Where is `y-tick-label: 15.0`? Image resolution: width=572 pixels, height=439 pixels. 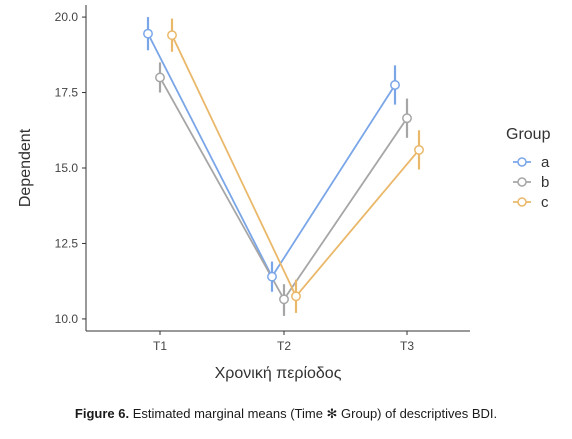
y-tick-label: 15.0 is located at coordinates (67, 168).